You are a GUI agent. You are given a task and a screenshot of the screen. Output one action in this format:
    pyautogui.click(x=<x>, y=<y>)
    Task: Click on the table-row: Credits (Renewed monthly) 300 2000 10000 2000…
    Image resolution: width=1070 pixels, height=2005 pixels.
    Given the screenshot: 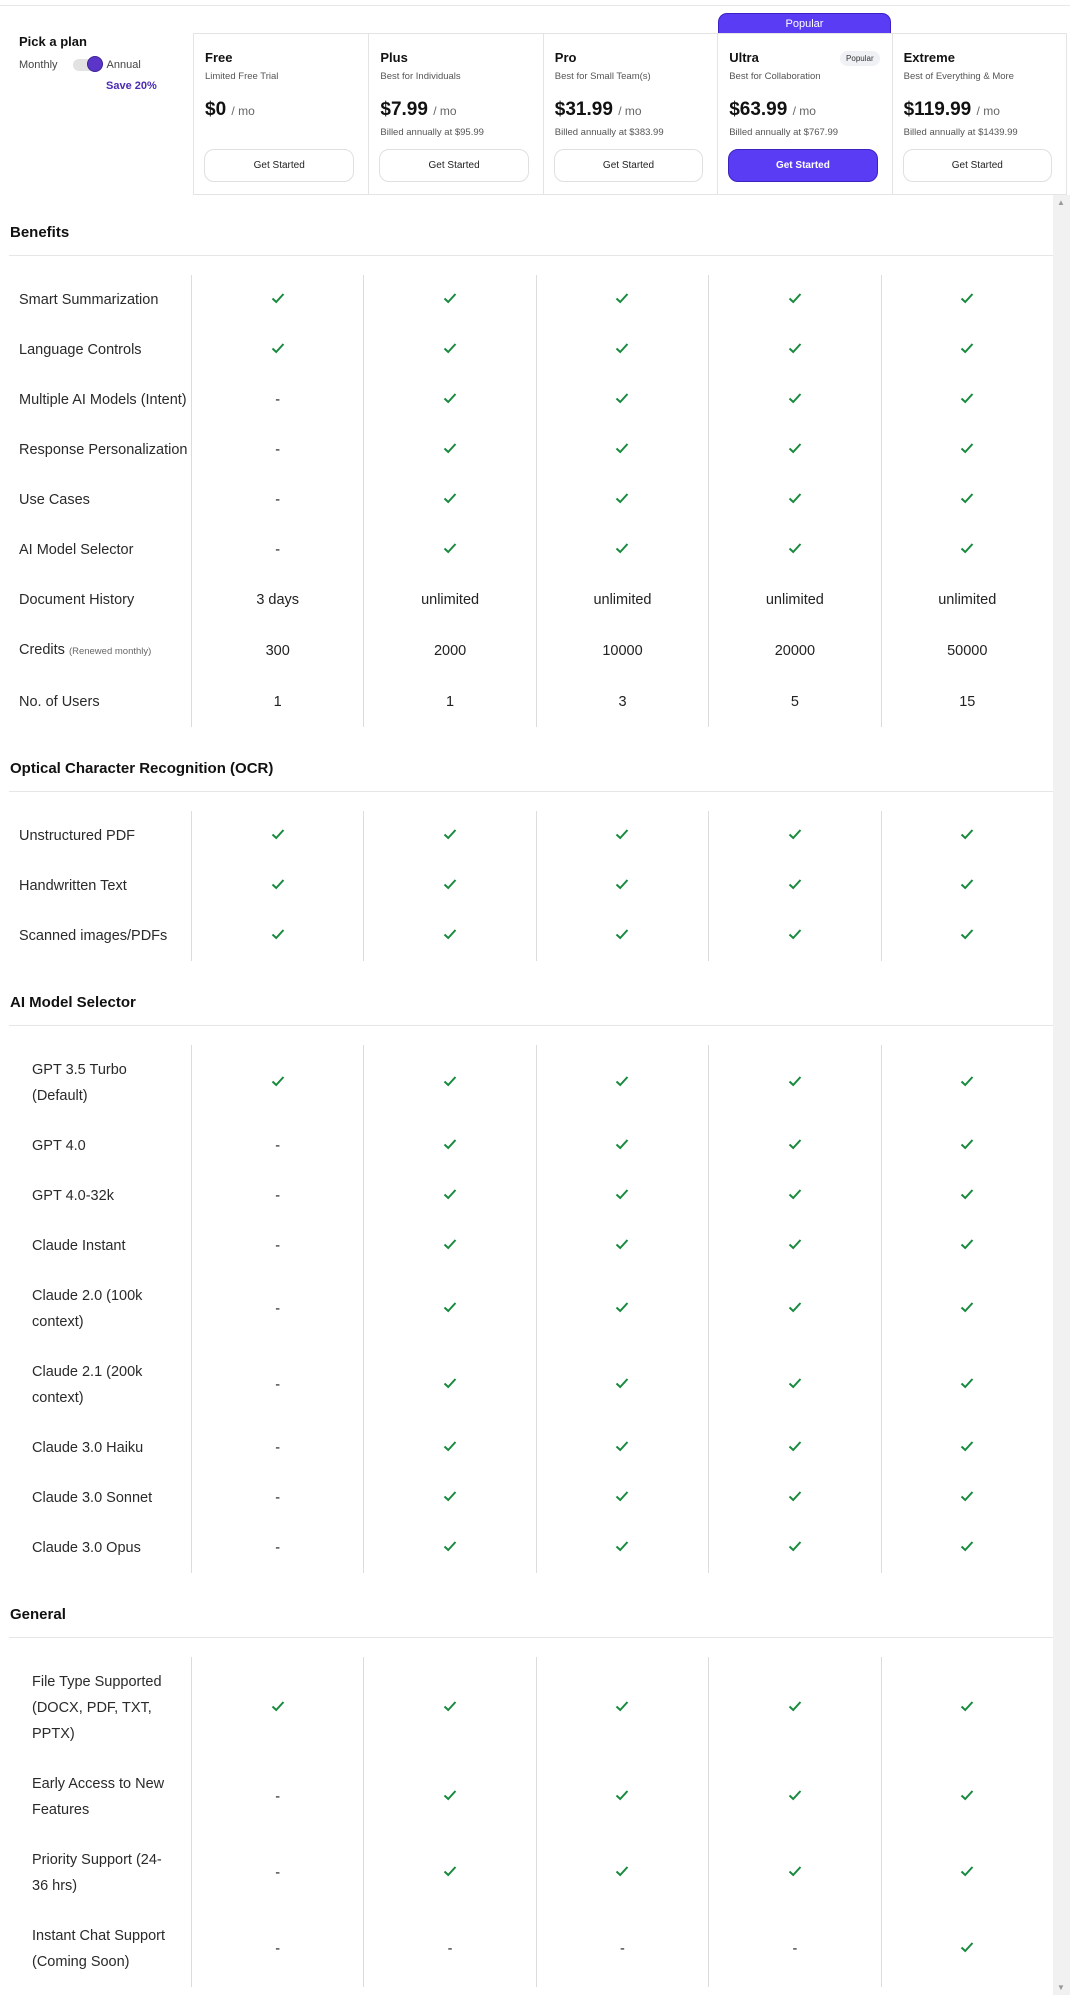 What is the action you would take?
    pyautogui.click(x=526, y=651)
    